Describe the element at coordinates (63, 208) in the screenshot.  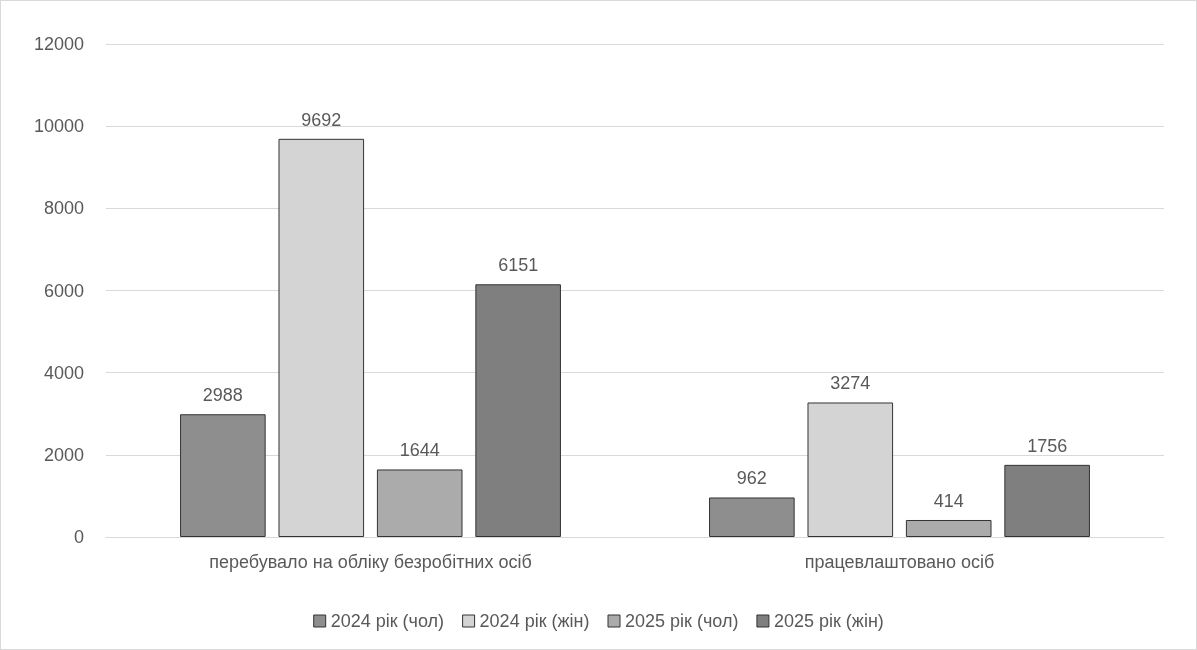
I see `y-tick-label: 8000` at that location.